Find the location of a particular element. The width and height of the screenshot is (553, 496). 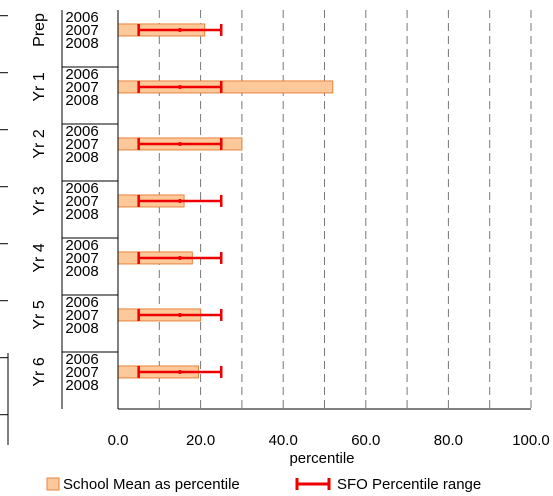

legend-swatch-school-mean is located at coordinates (53, 484).